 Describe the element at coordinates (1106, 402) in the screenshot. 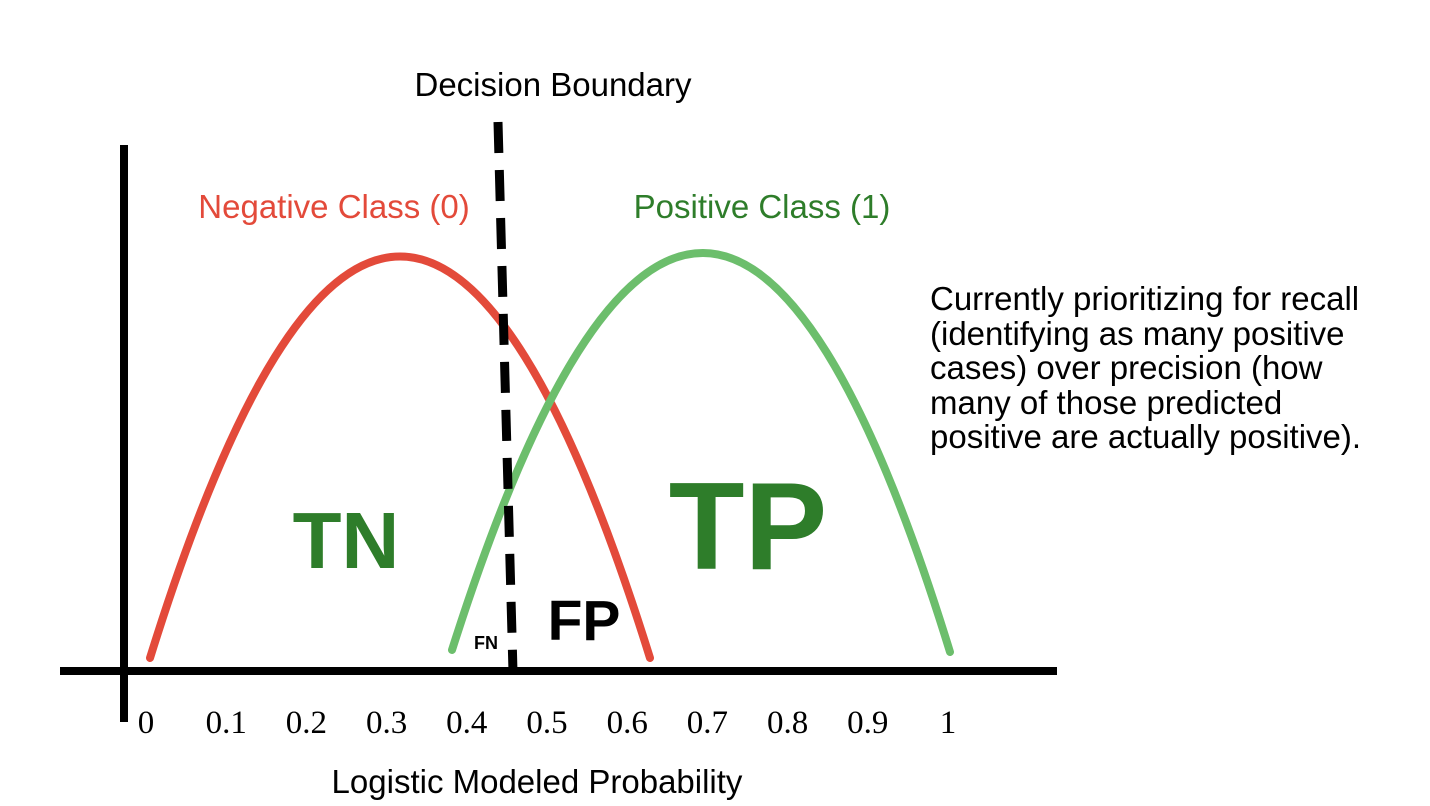

I see `note-line: many of those predicted` at that location.